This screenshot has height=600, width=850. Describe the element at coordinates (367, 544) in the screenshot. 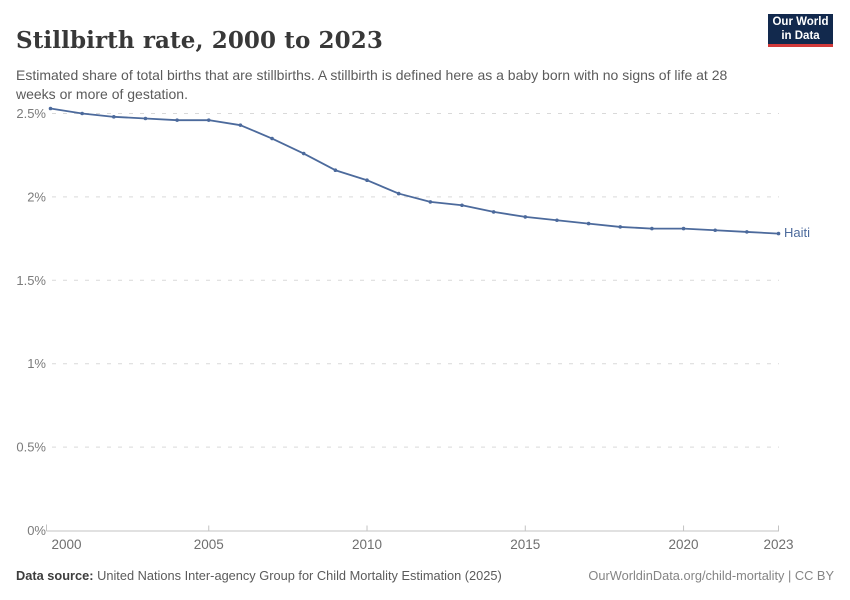

I see `x-axis-tick-label: 2010` at that location.